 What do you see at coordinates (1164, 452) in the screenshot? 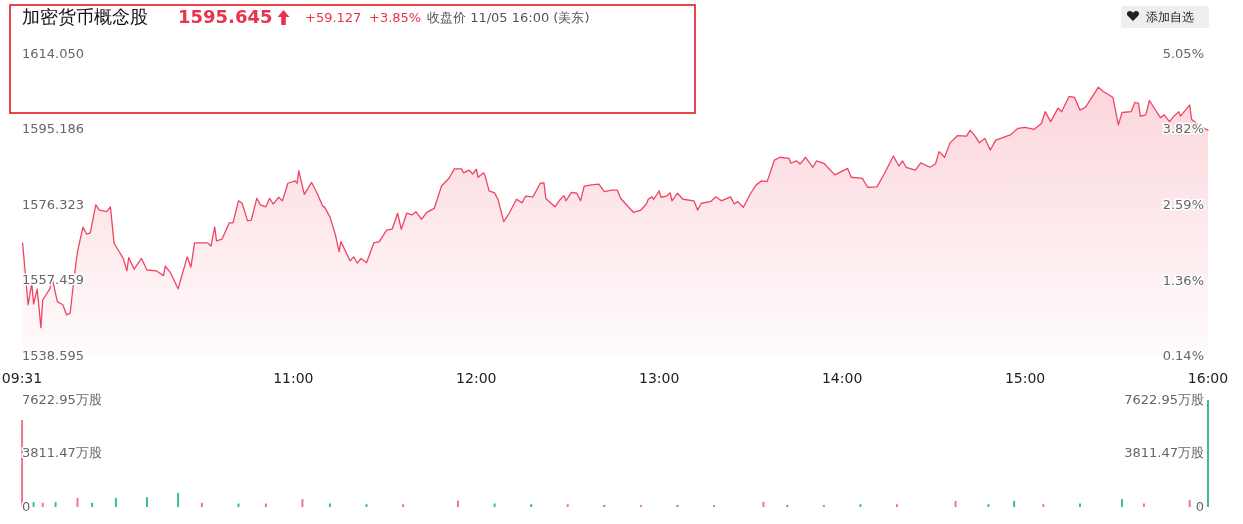
I see `y2-tick-label: 3811.47万股` at bounding box center [1164, 452].